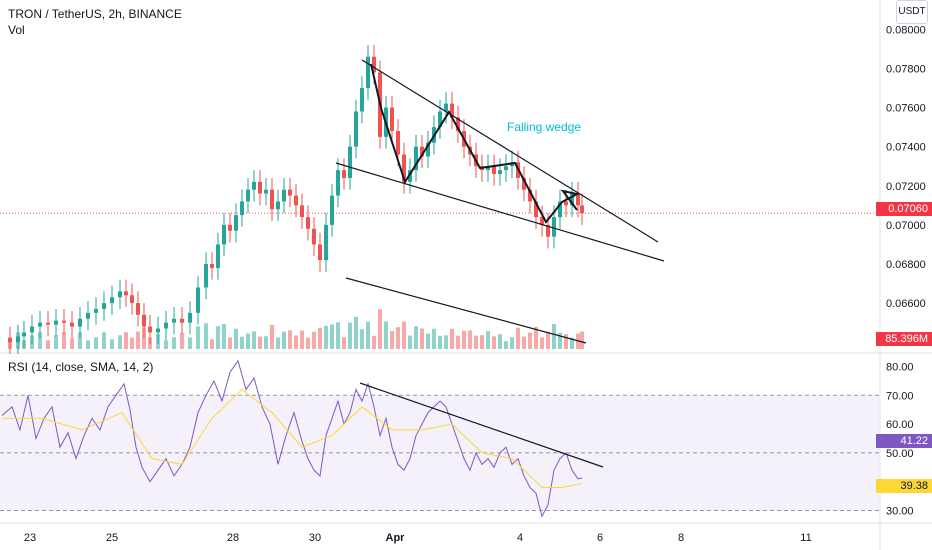 The image size is (932, 550). Describe the element at coordinates (906, 265) in the screenshot. I see `price-tick-label: 0.06800` at that location.